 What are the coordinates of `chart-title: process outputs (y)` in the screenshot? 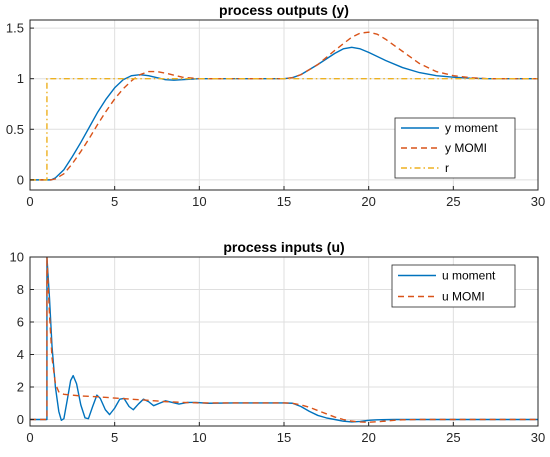 It's located at (284, 10).